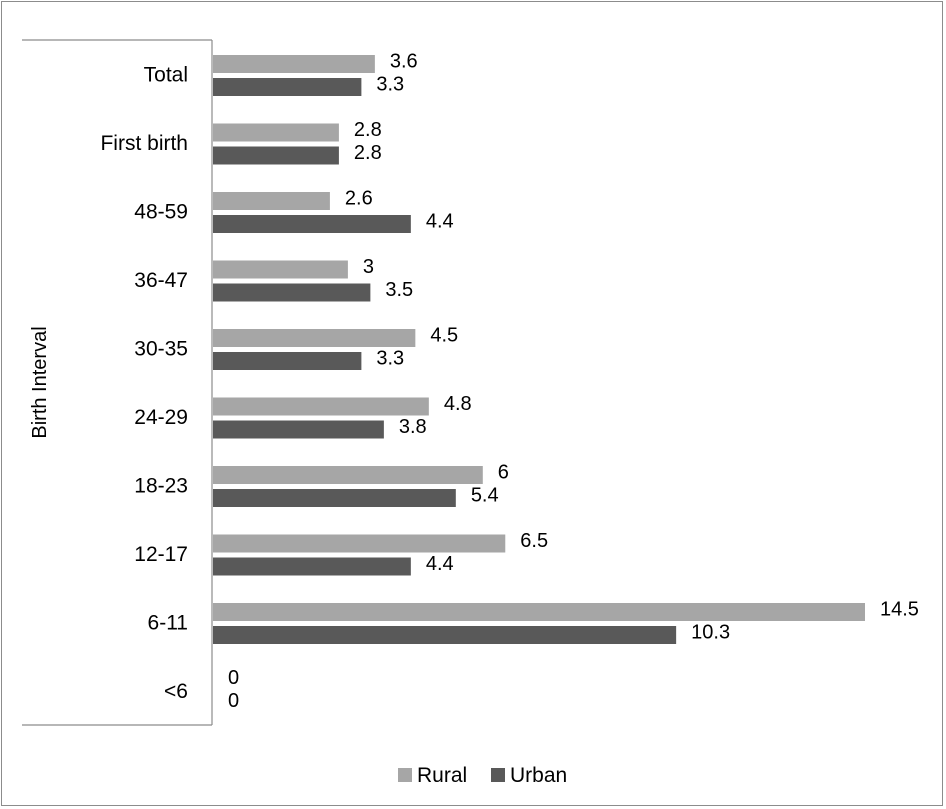 This screenshot has width=946, height=809. What do you see at coordinates (40, 382) in the screenshot?
I see `y-axis-title: Birth Interval` at bounding box center [40, 382].